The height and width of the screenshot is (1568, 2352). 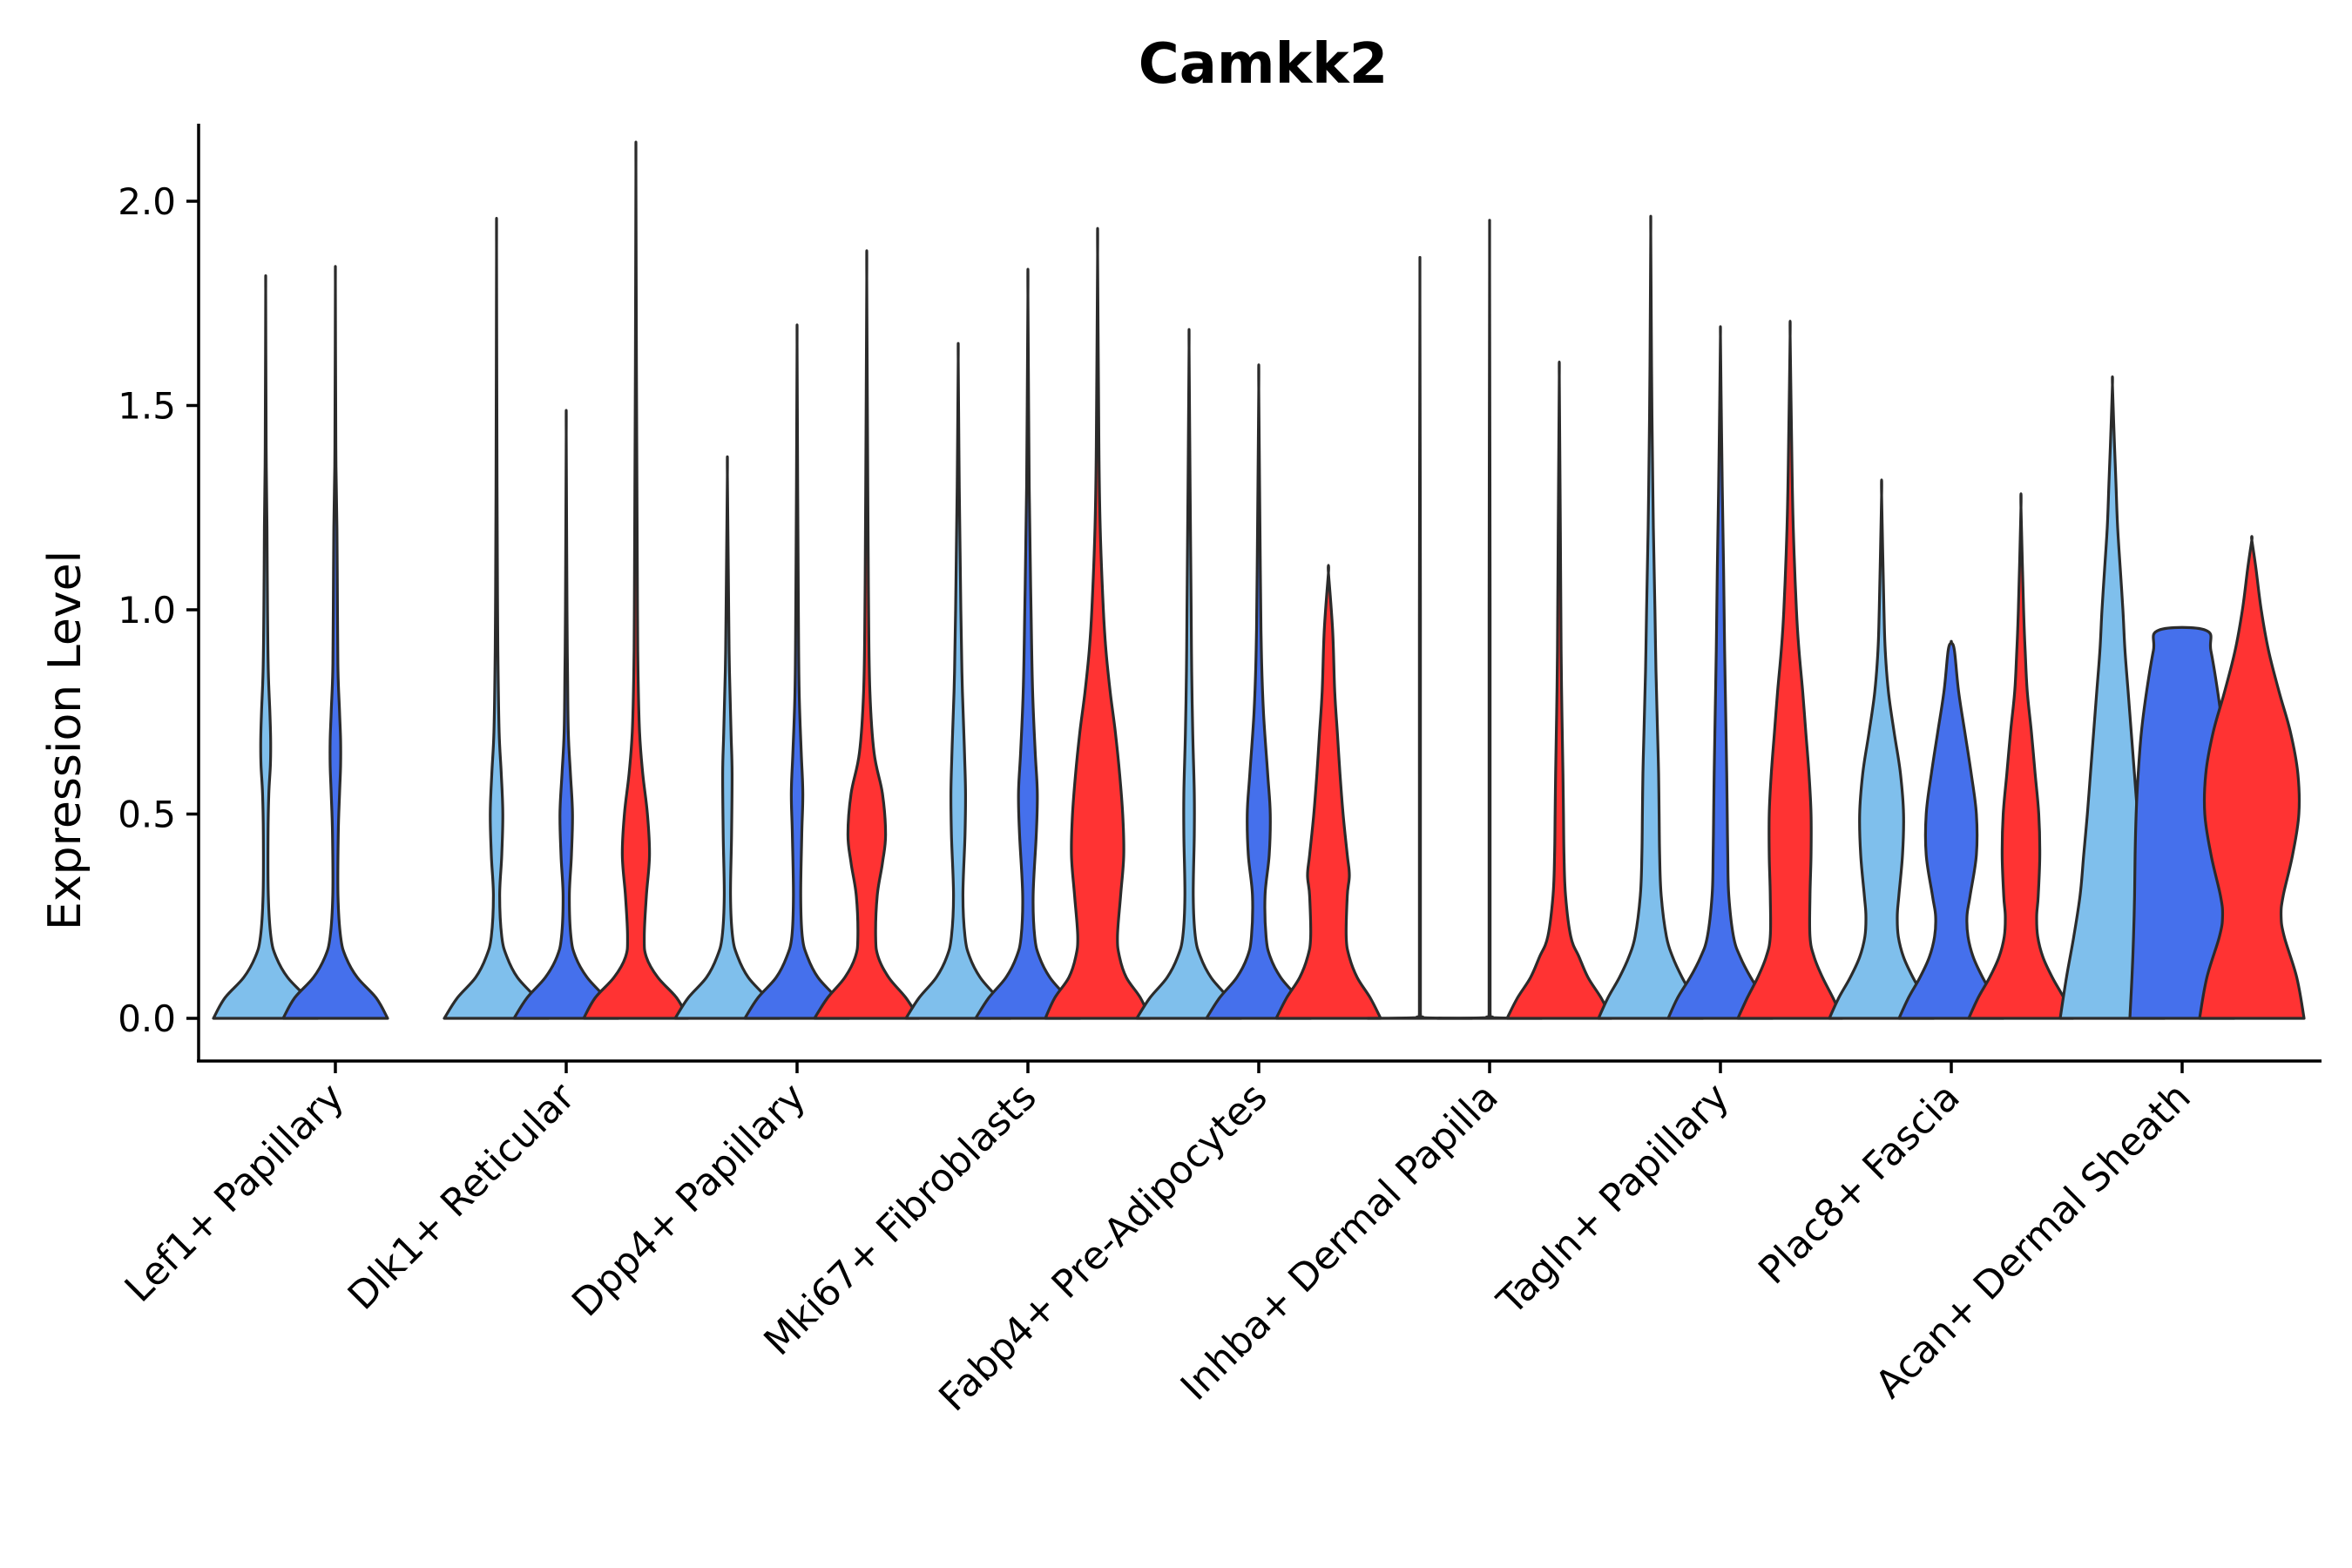 What do you see at coordinates (235, 1193) in the screenshot?
I see `category-label-lef1-papillary: Lef1+ Papillary` at bounding box center [235, 1193].